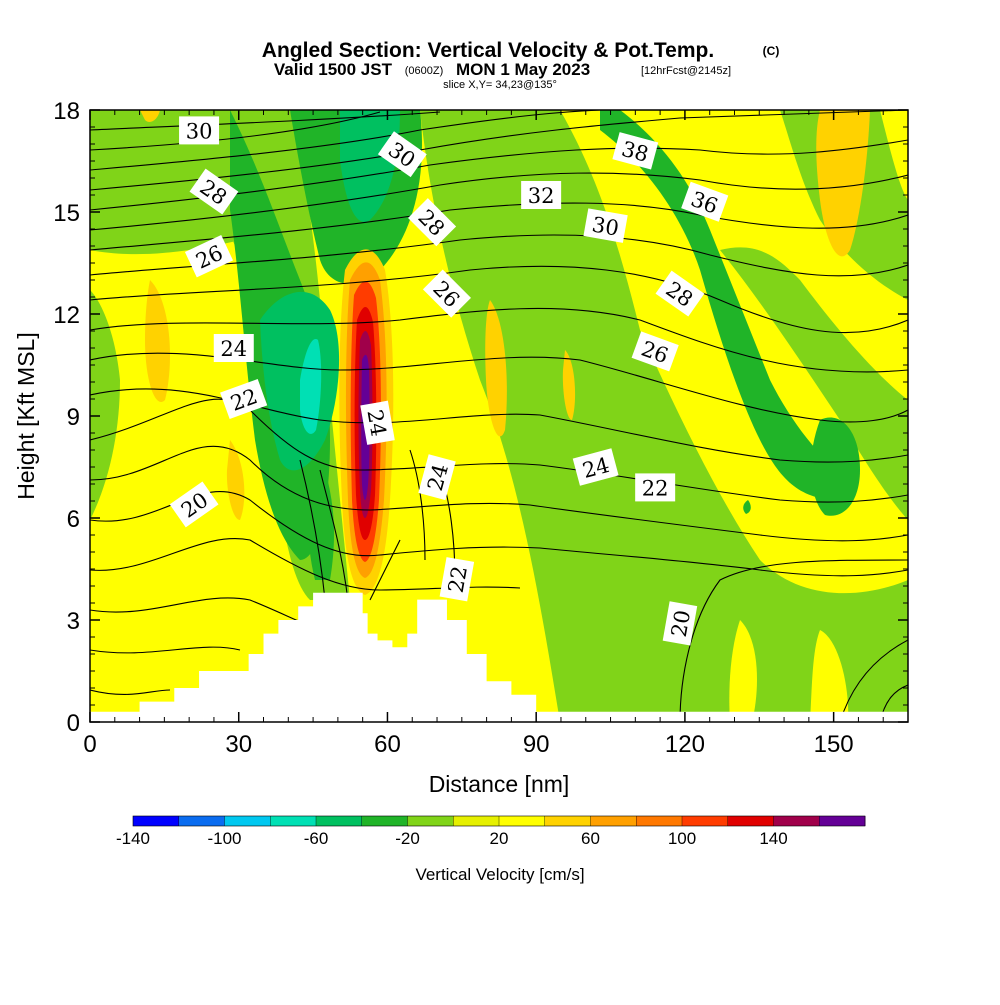 The width and height of the screenshot is (1000, 1005). Describe the element at coordinates (773, 838) in the screenshot. I see `colorbar-tick-label: 140` at that location.